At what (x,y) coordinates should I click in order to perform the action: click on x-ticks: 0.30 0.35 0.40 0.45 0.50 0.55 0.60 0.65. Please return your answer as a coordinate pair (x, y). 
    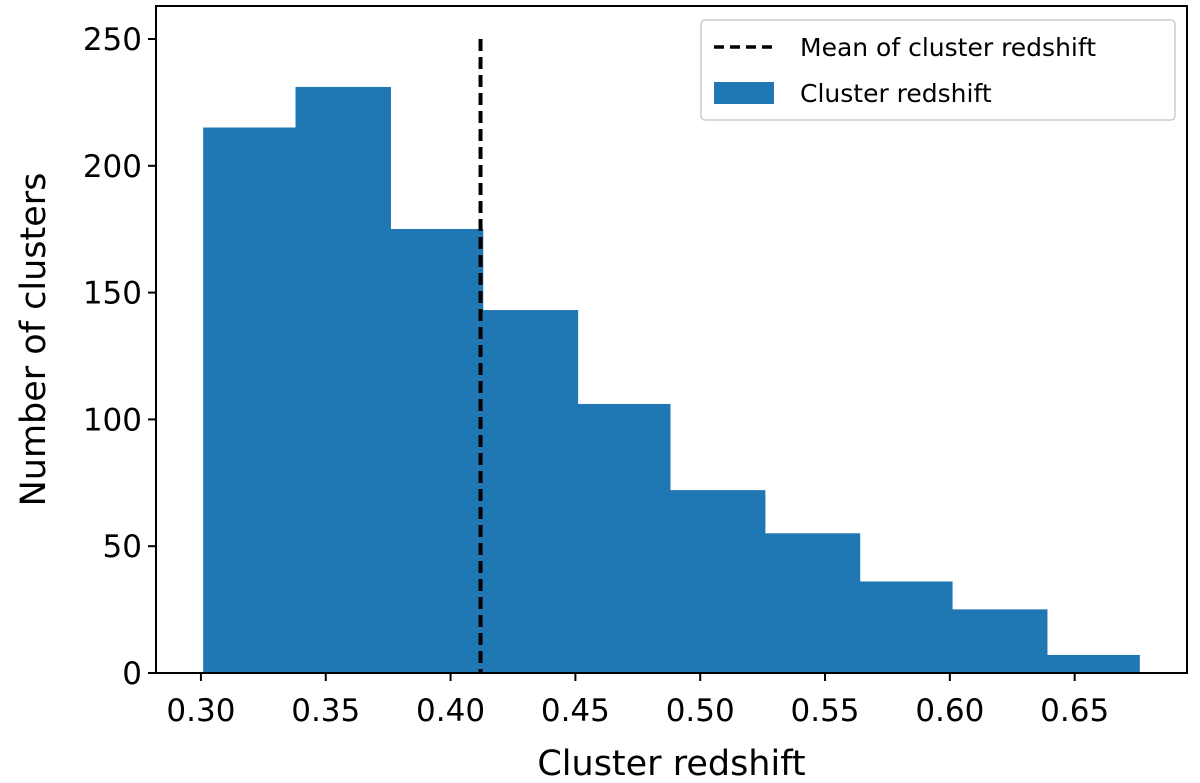
    Looking at the image, I should click on (637, 701).